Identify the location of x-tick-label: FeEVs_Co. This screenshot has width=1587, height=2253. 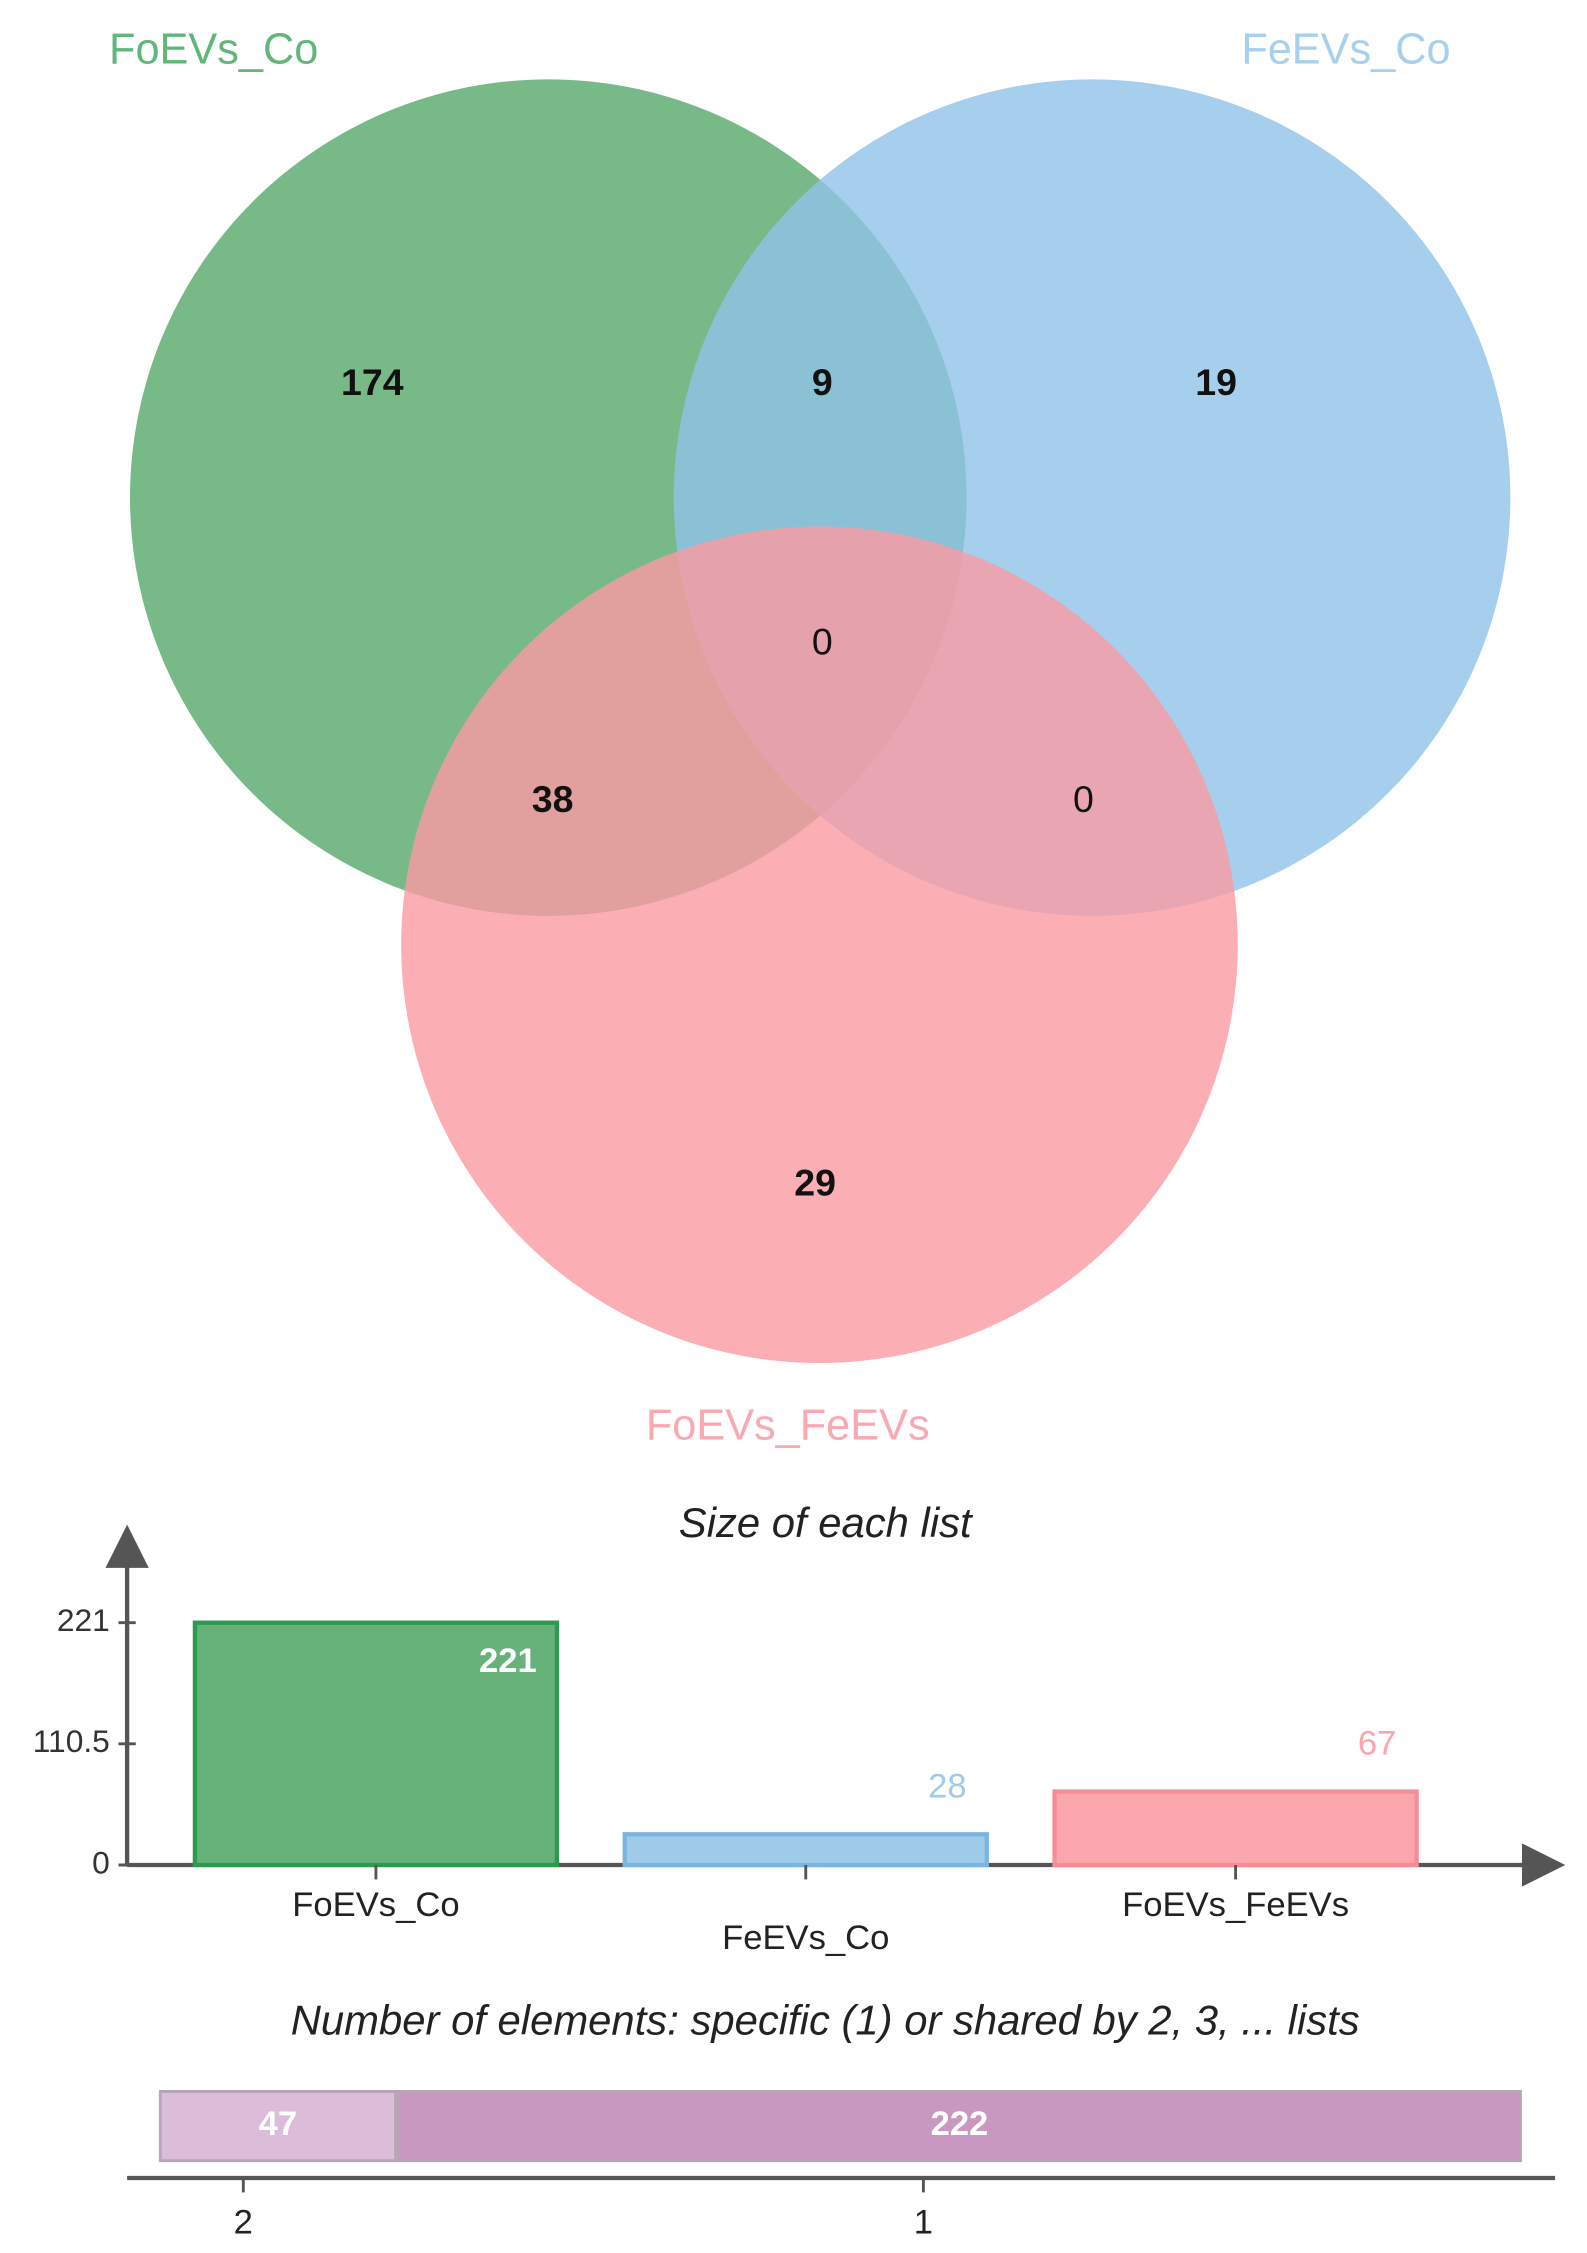
(805, 1938).